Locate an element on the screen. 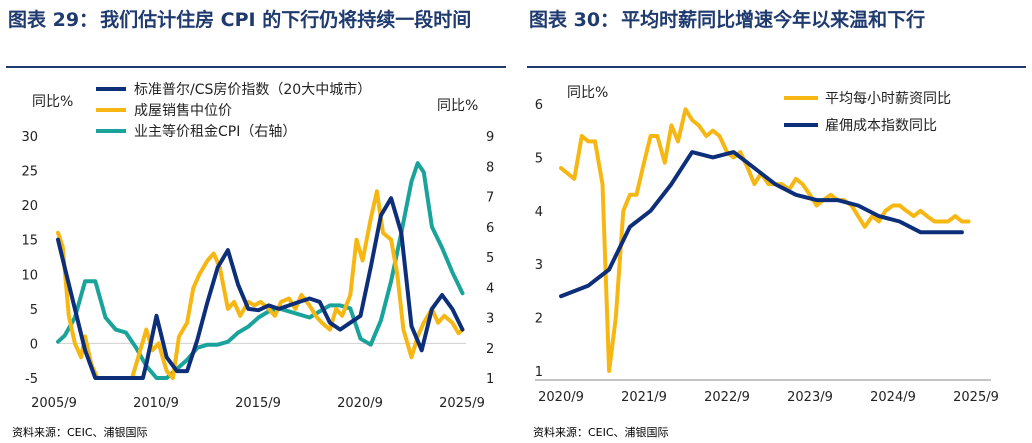 The image size is (1032, 443). right-y-tick-label: 1 is located at coordinates (490, 379).